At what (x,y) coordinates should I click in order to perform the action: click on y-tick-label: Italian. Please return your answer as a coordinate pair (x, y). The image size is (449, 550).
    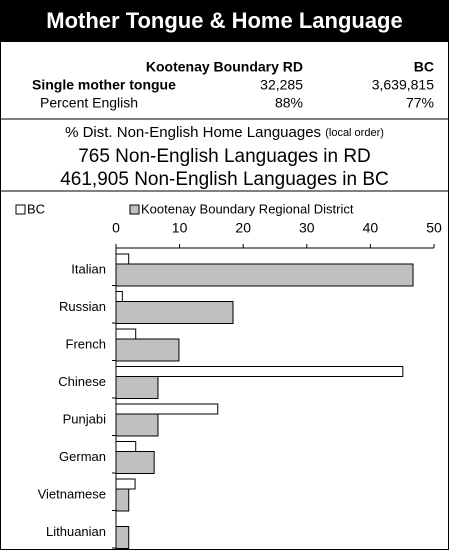
    Looking at the image, I should click on (88, 268).